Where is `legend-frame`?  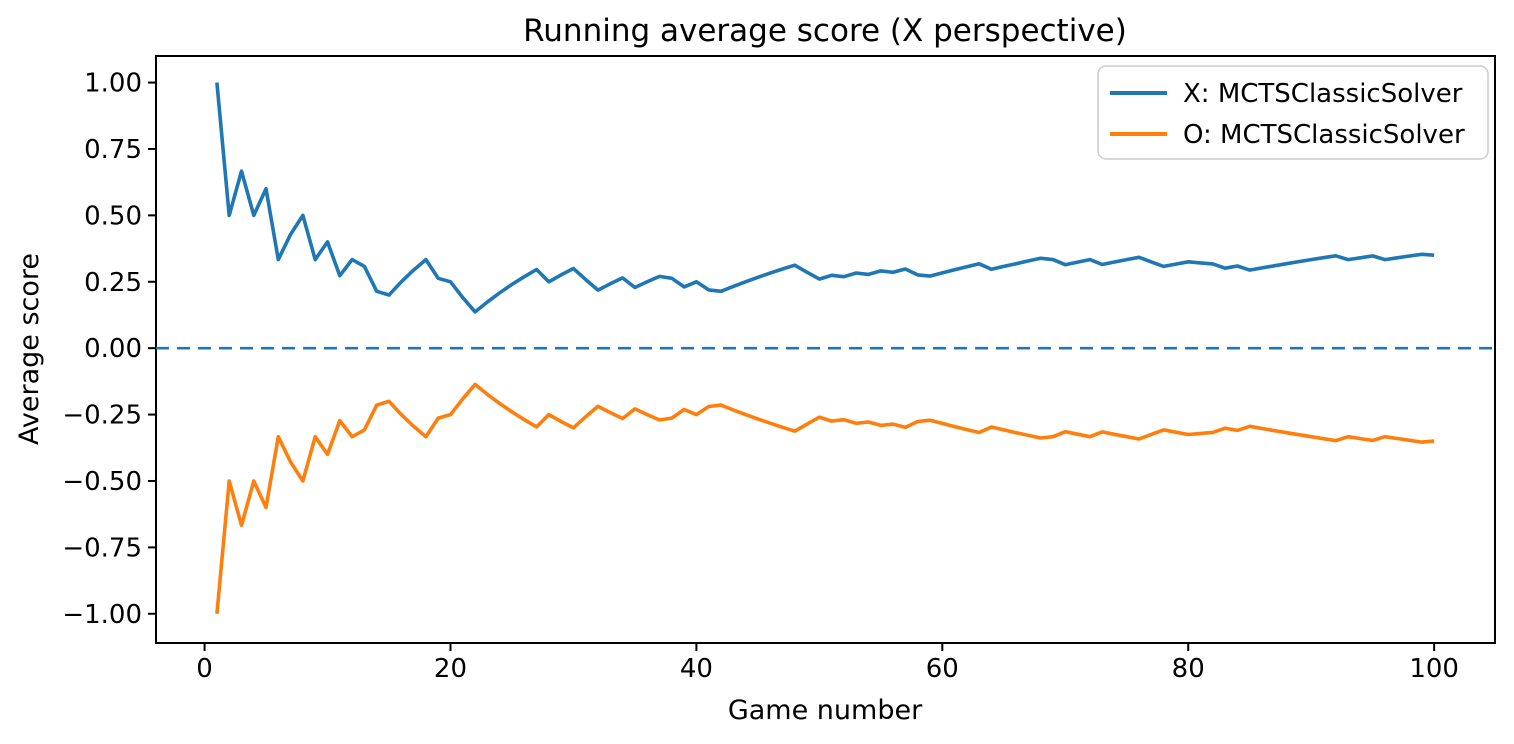 legend-frame is located at coordinates (1293, 112).